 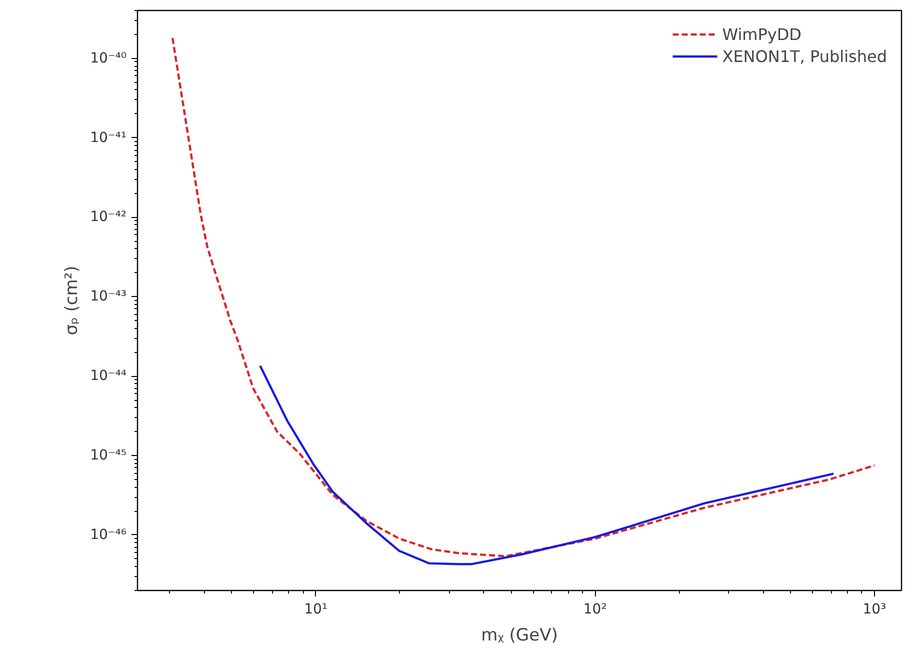 What do you see at coordinates (874, 610) in the screenshot?
I see `x-tick-label: 10³` at bounding box center [874, 610].